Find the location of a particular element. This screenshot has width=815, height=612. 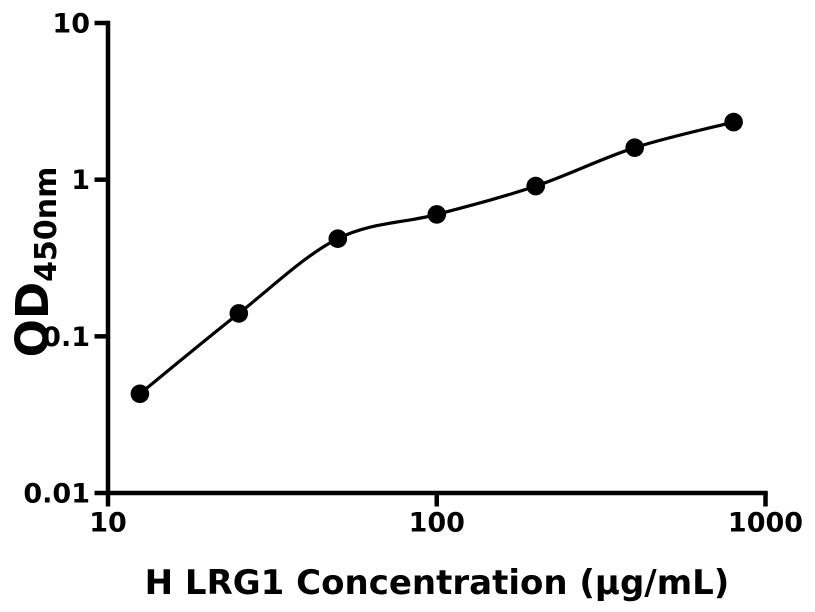

x-axis-title: H LRG1 Concentration (μg/mL) is located at coordinates (437, 583).